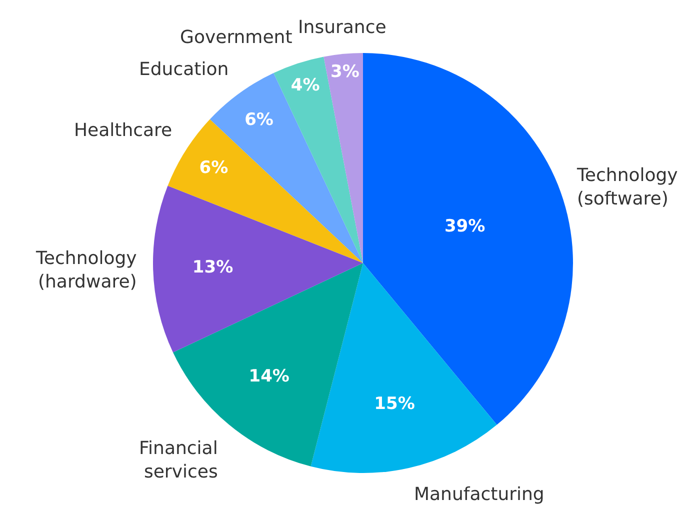 The image size is (696, 525). What do you see at coordinates (236, 37) in the screenshot?
I see `slice-label: Government` at bounding box center [236, 37].